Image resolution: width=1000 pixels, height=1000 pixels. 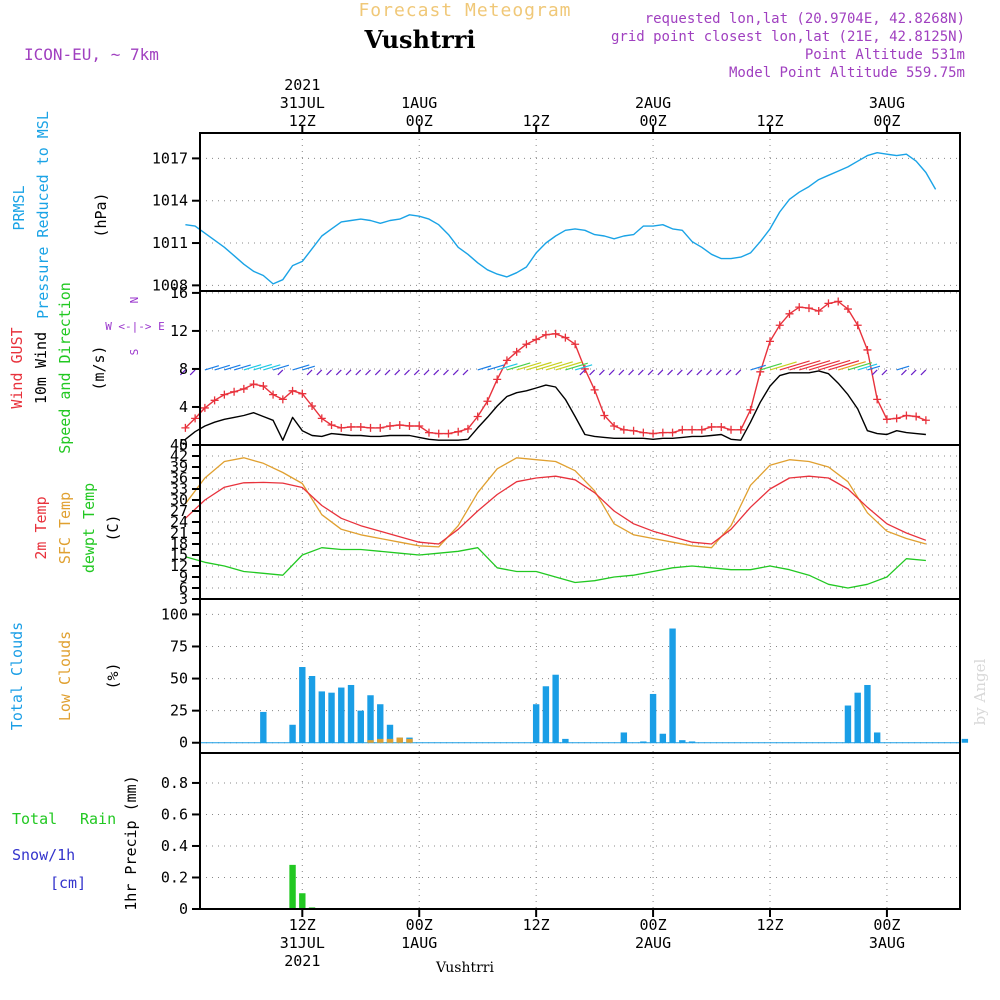 I want to click on temp-label-sfc: SFC Temp, so click(x=65, y=528).